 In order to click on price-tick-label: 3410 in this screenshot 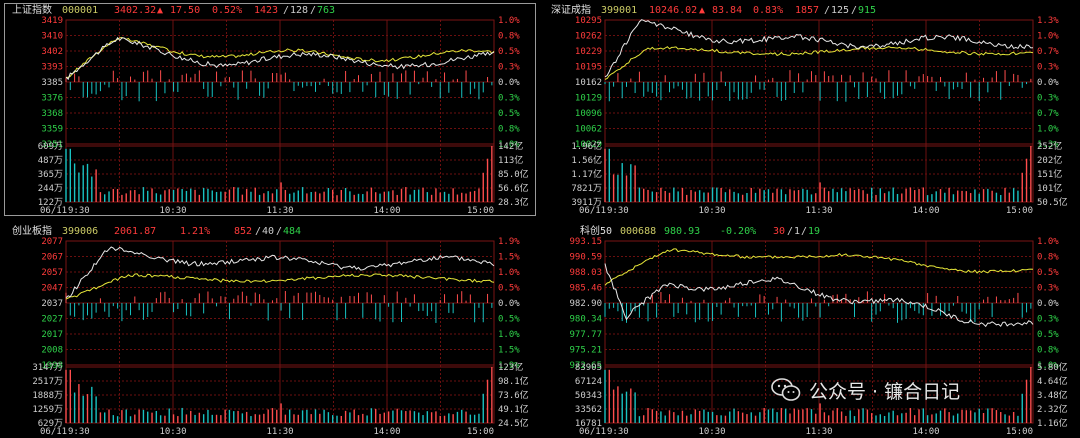, I will do `click(52, 37)`.